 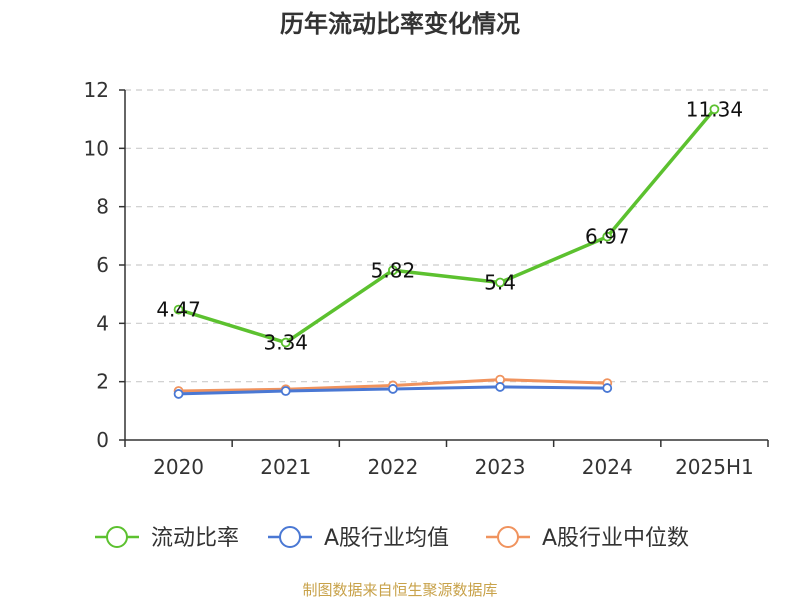 What do you see at coordinates (102, 323) in the screenshot?
I see `y-tick-label: 4` at bounding box center [102, 323].